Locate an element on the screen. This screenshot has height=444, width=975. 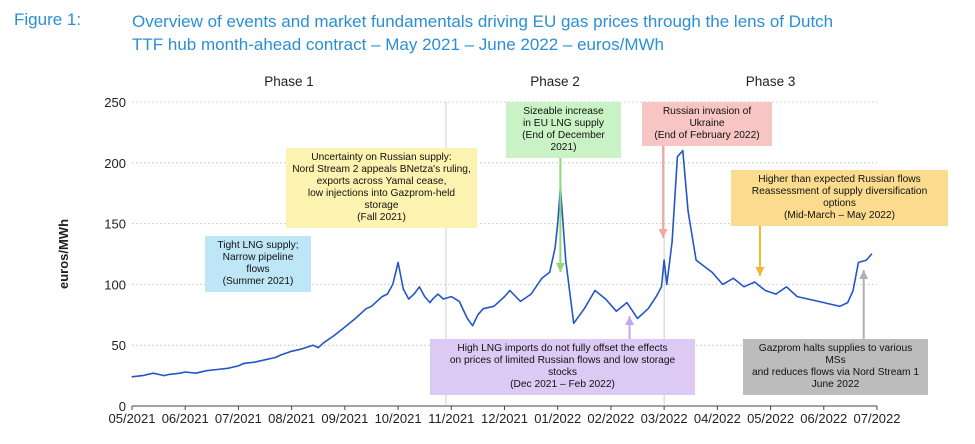
annotation-line: (End of December 2021) is located at coordinates (563, 141).